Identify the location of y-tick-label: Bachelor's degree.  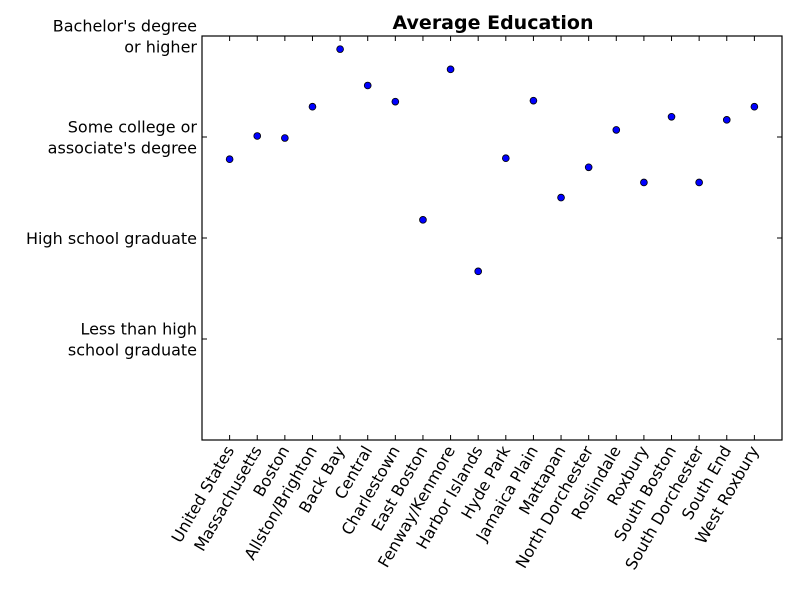
(125, 26).